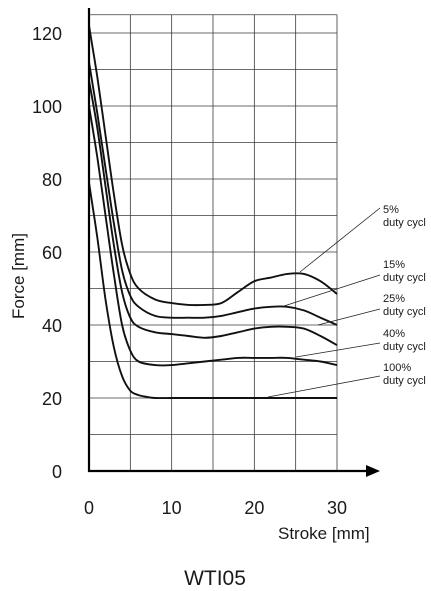 This screenshot has height=591, width=431. What do you see at coordinates (404, 216) in the screenshot?
I see `annotation-label: 5% duty cycl` at bounding box center [404, 216].